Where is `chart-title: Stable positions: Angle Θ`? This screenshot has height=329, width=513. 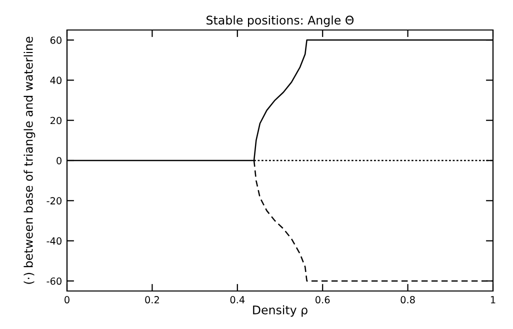 chart-title: Stable positions: Angle Θ is located at coordinates (280, 21).